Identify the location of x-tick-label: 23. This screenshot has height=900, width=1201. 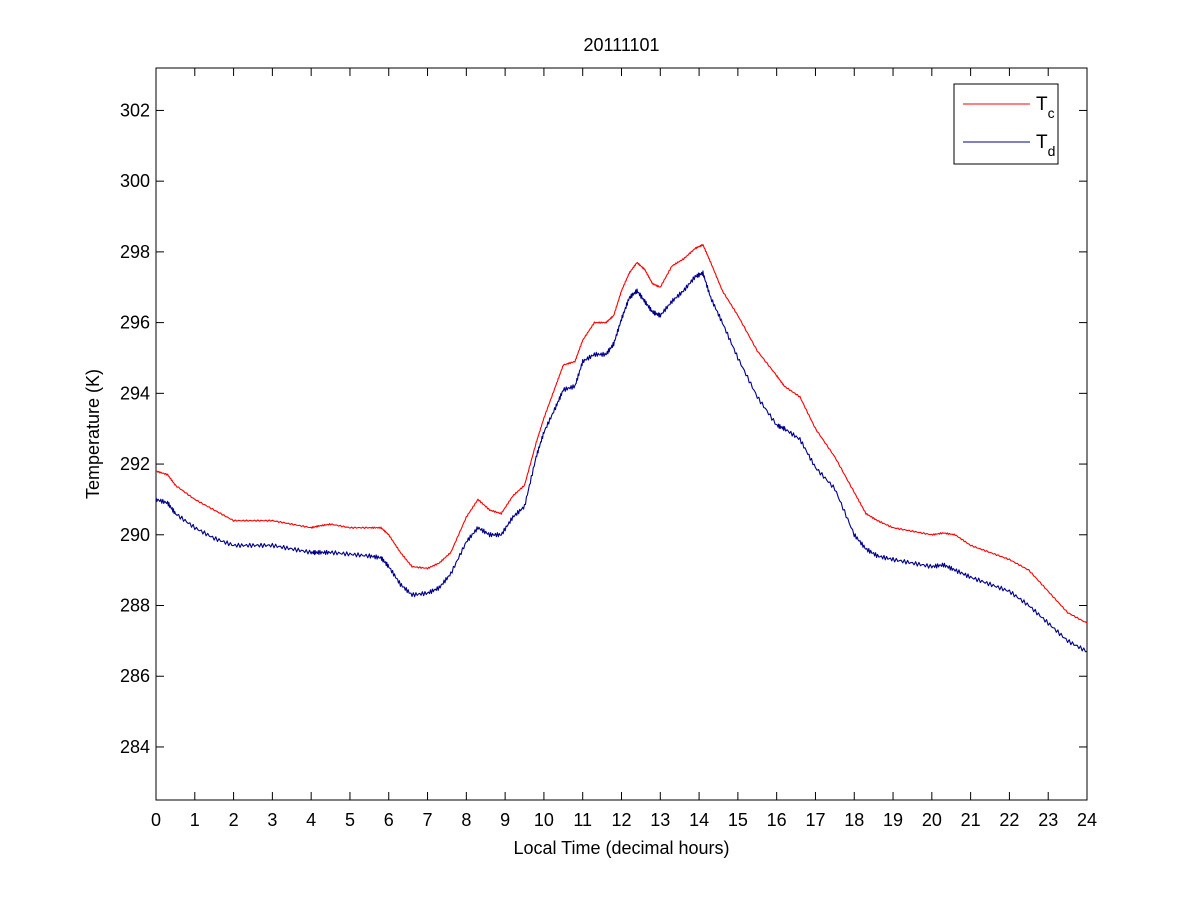
(1048, 820).